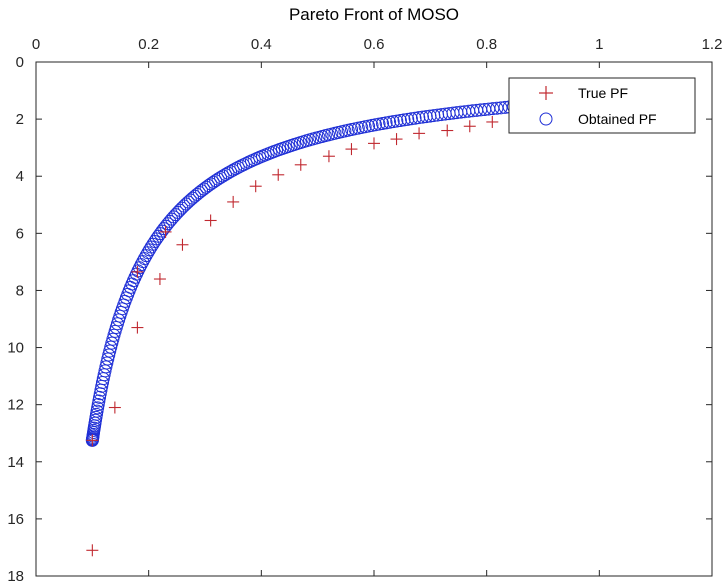 The image size is (726, 587). Describe the element at coordinates (486, 44) in the screenshot. I see `x-tick-label: 0.8` at that location.